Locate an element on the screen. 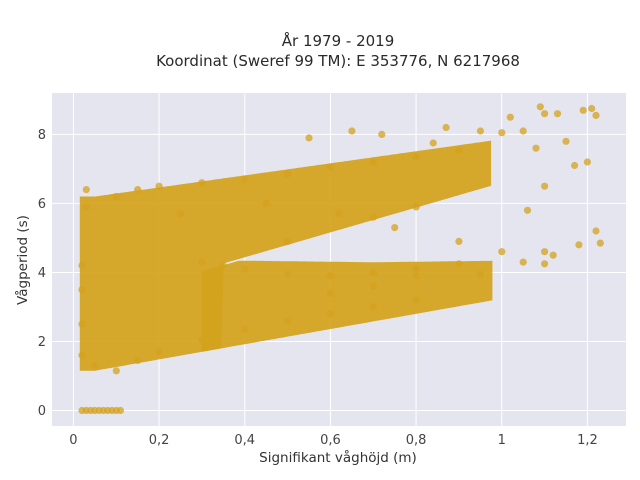 This screenshot has height=480, width=640. y-tick-label: 0 is located at coordinates (42, 411).